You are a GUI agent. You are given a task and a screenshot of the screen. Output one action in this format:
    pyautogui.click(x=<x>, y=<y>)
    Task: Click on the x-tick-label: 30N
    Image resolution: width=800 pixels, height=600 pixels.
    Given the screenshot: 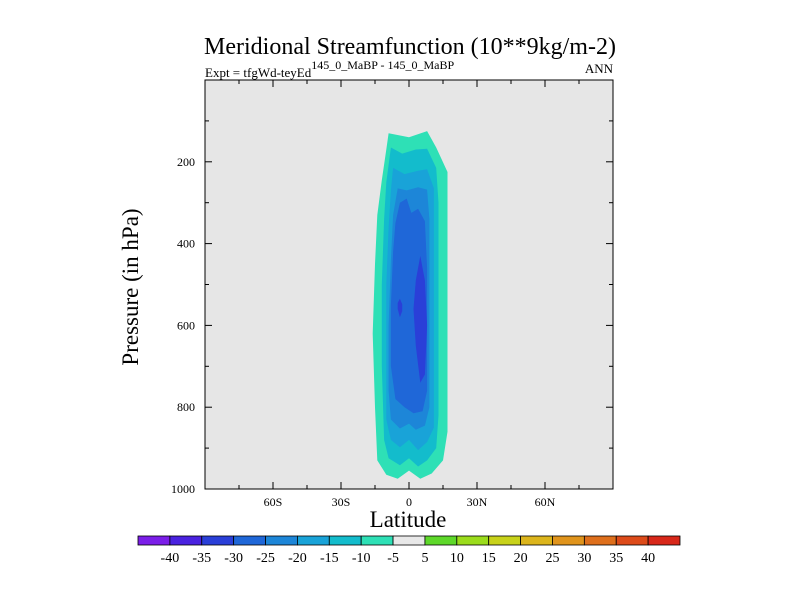 What is the action you would take?
    pyautogui.click(x=477, y=502)
    